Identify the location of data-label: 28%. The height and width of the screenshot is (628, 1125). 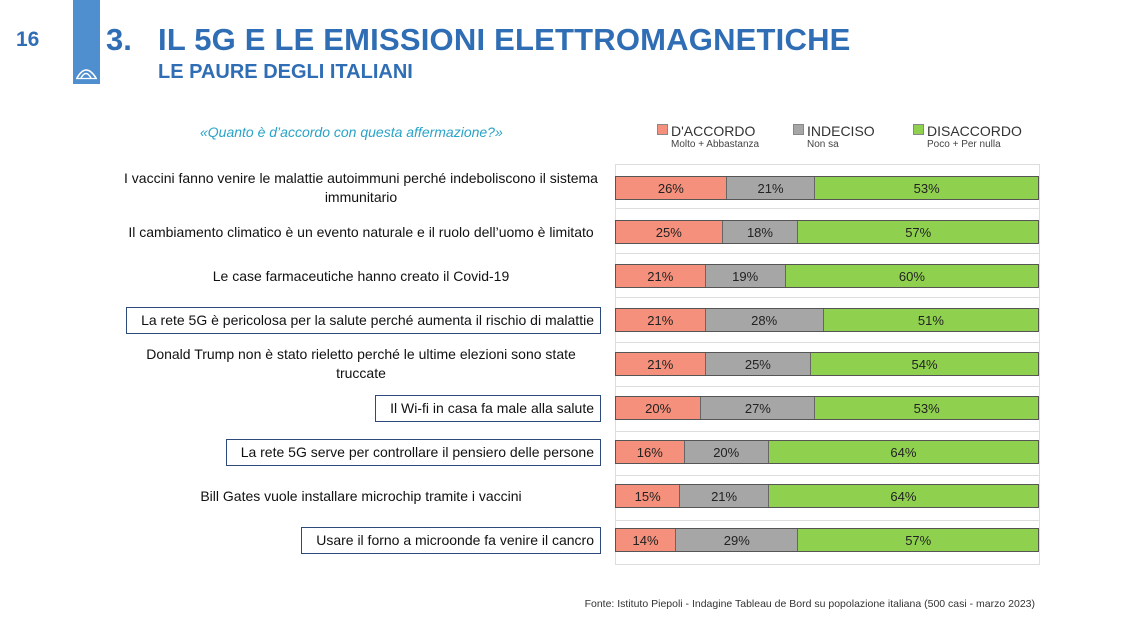
(764, 320).